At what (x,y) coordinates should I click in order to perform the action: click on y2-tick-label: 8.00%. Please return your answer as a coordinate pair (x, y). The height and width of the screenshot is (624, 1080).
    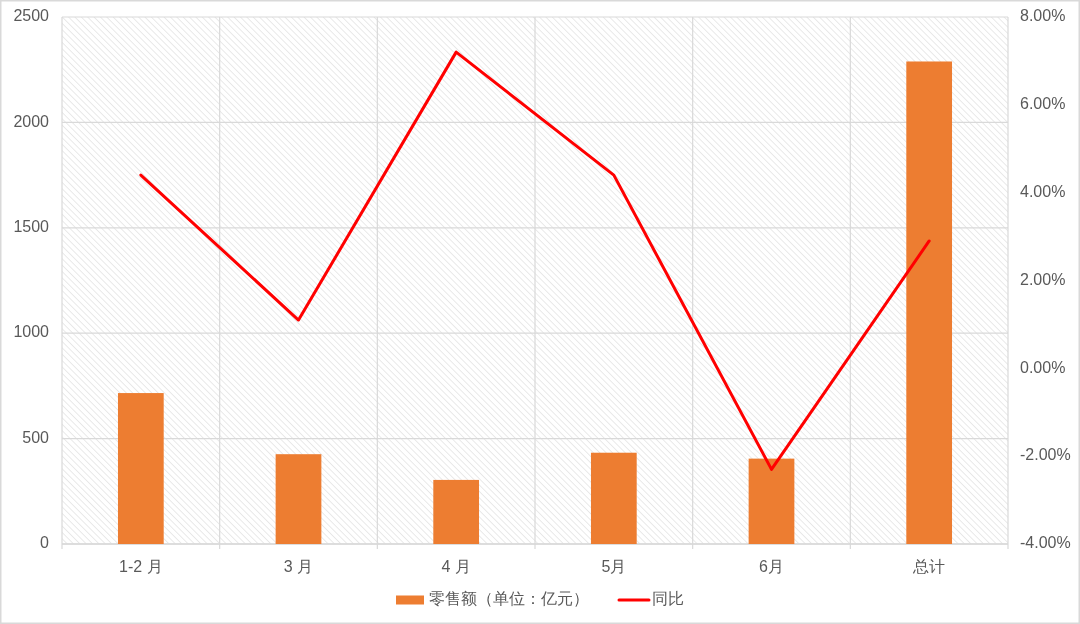
    Looking at the image, I should click on (1043, 16).